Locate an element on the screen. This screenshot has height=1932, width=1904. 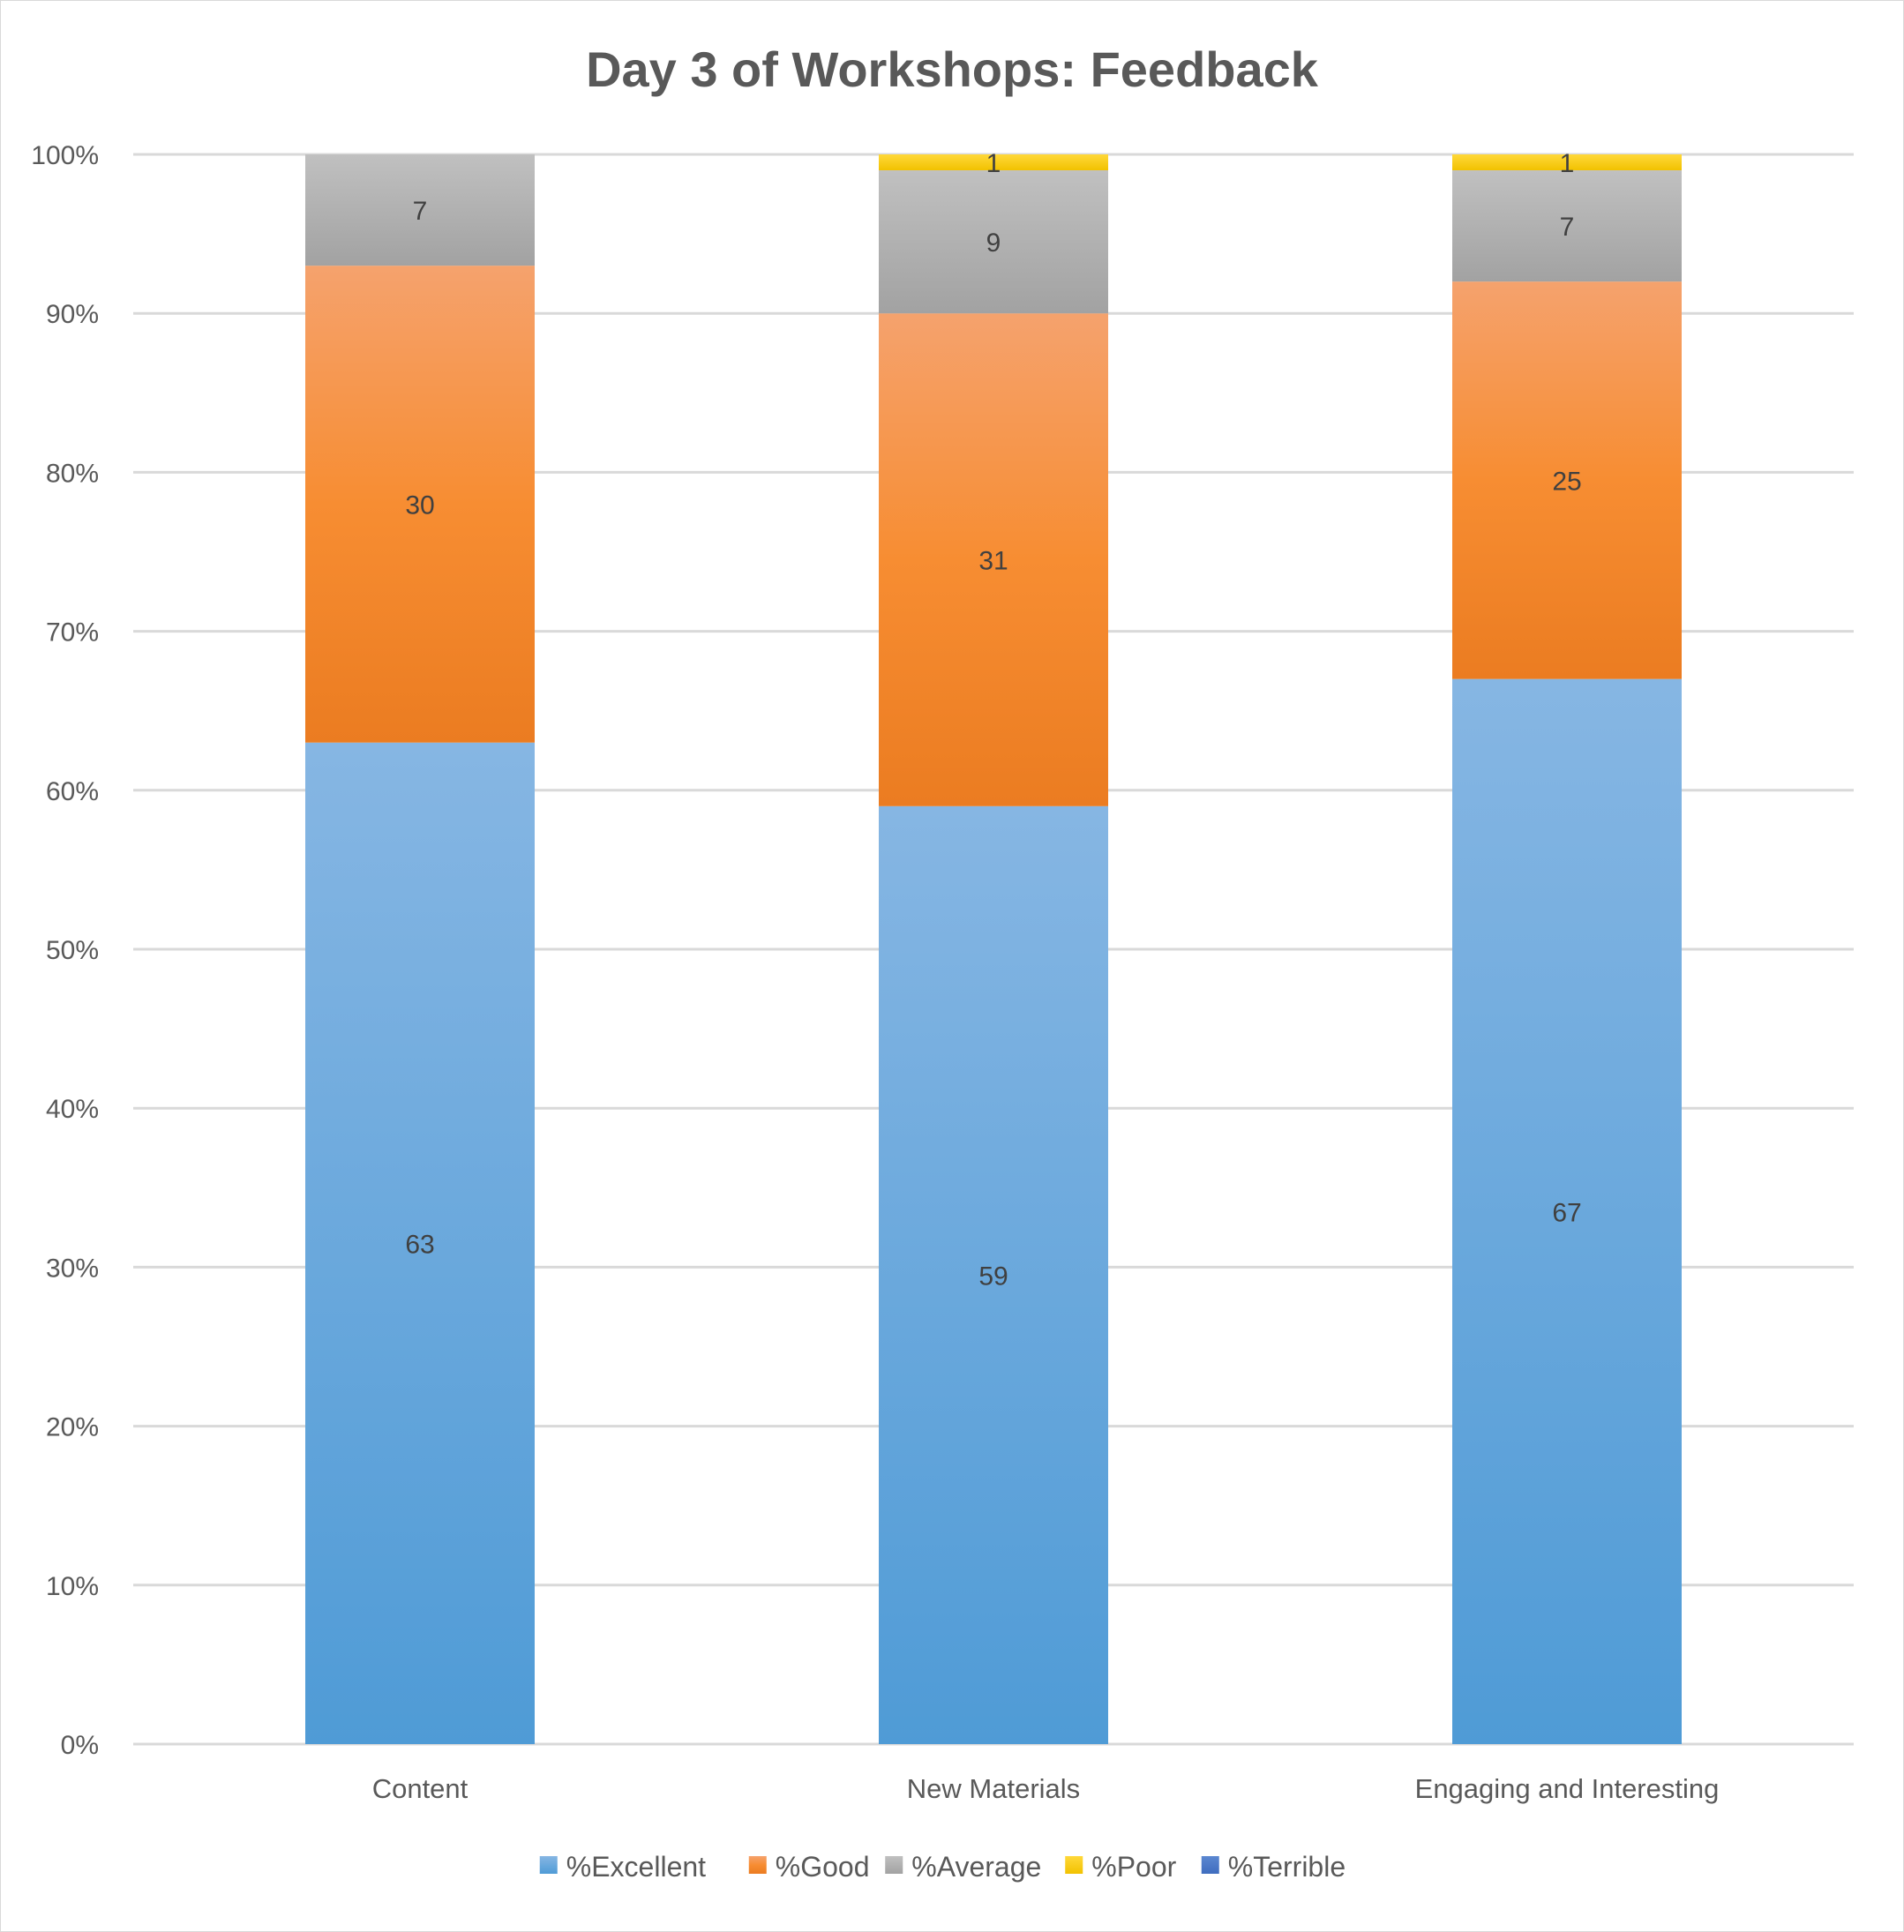
data-label: 67 is located at coordinates (1566, 1212).